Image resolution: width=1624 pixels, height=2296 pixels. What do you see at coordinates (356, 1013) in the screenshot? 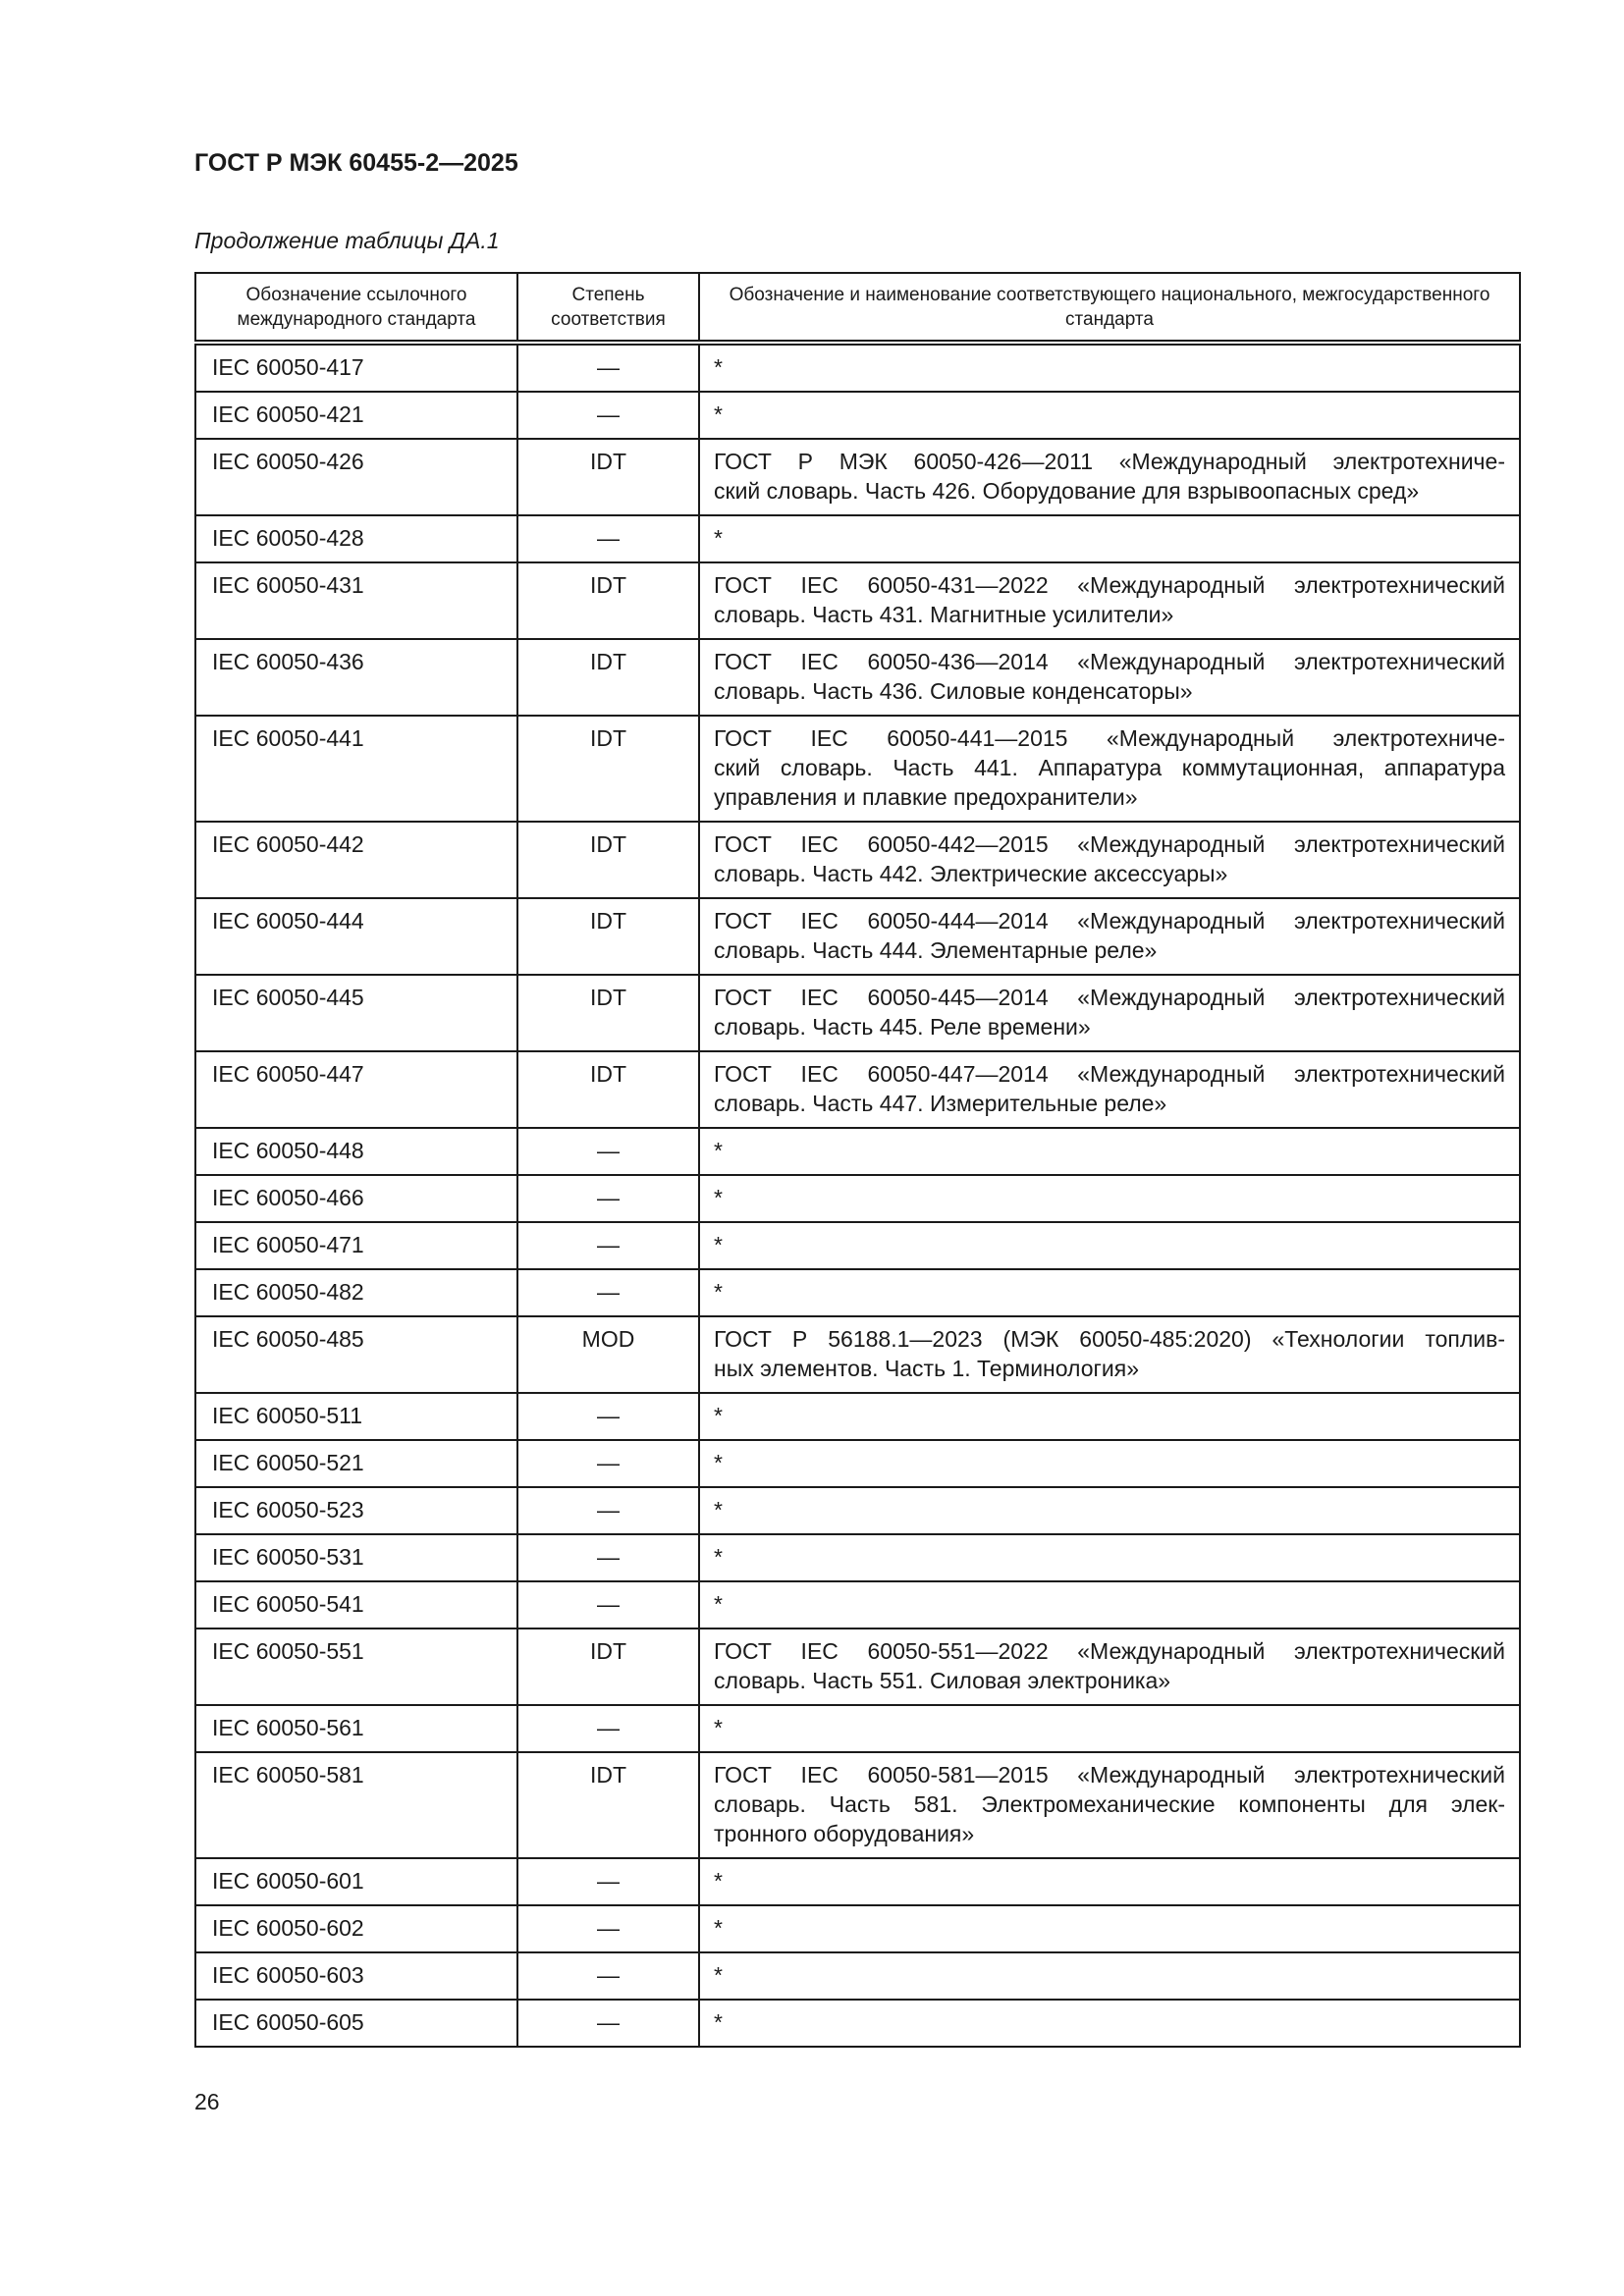
I see `reference-standard-cell: IEC 60050-445` at bounding box center [356, 1013].